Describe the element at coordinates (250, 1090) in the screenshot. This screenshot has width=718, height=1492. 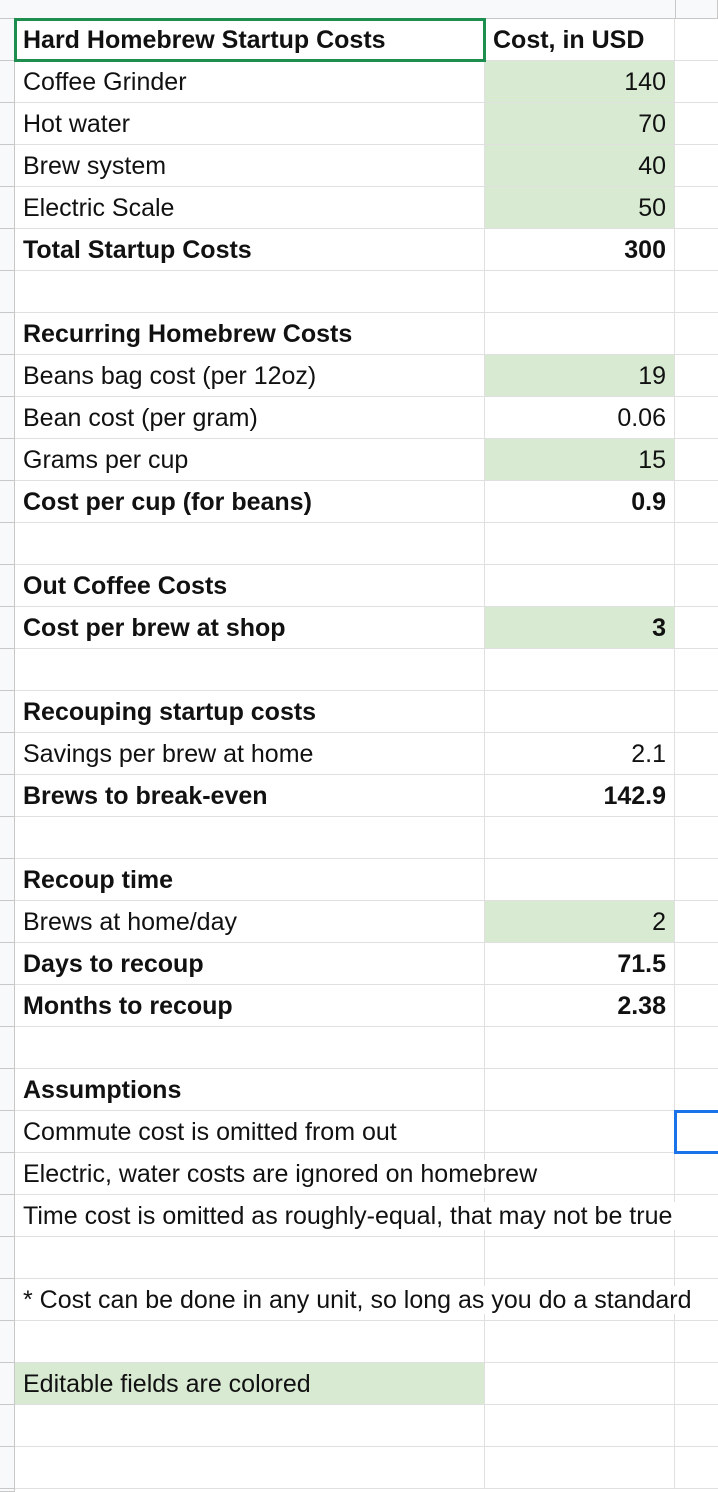
I see `cell: Assumptions` at that location.